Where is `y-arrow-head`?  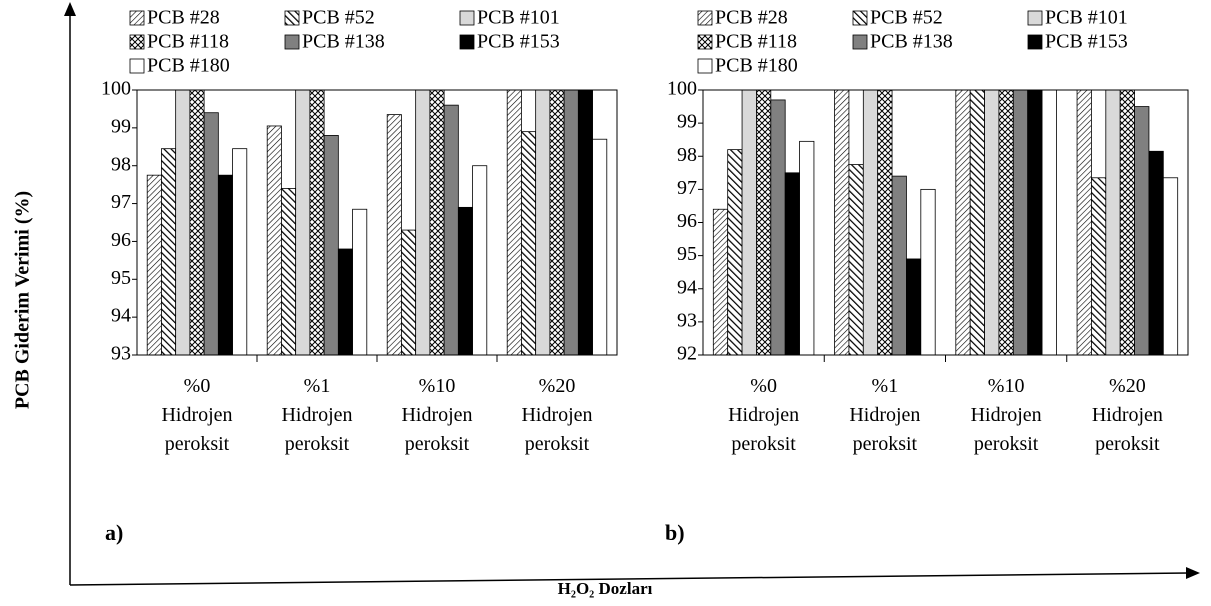
y-arrow-head is located at coordinates (70, 9).